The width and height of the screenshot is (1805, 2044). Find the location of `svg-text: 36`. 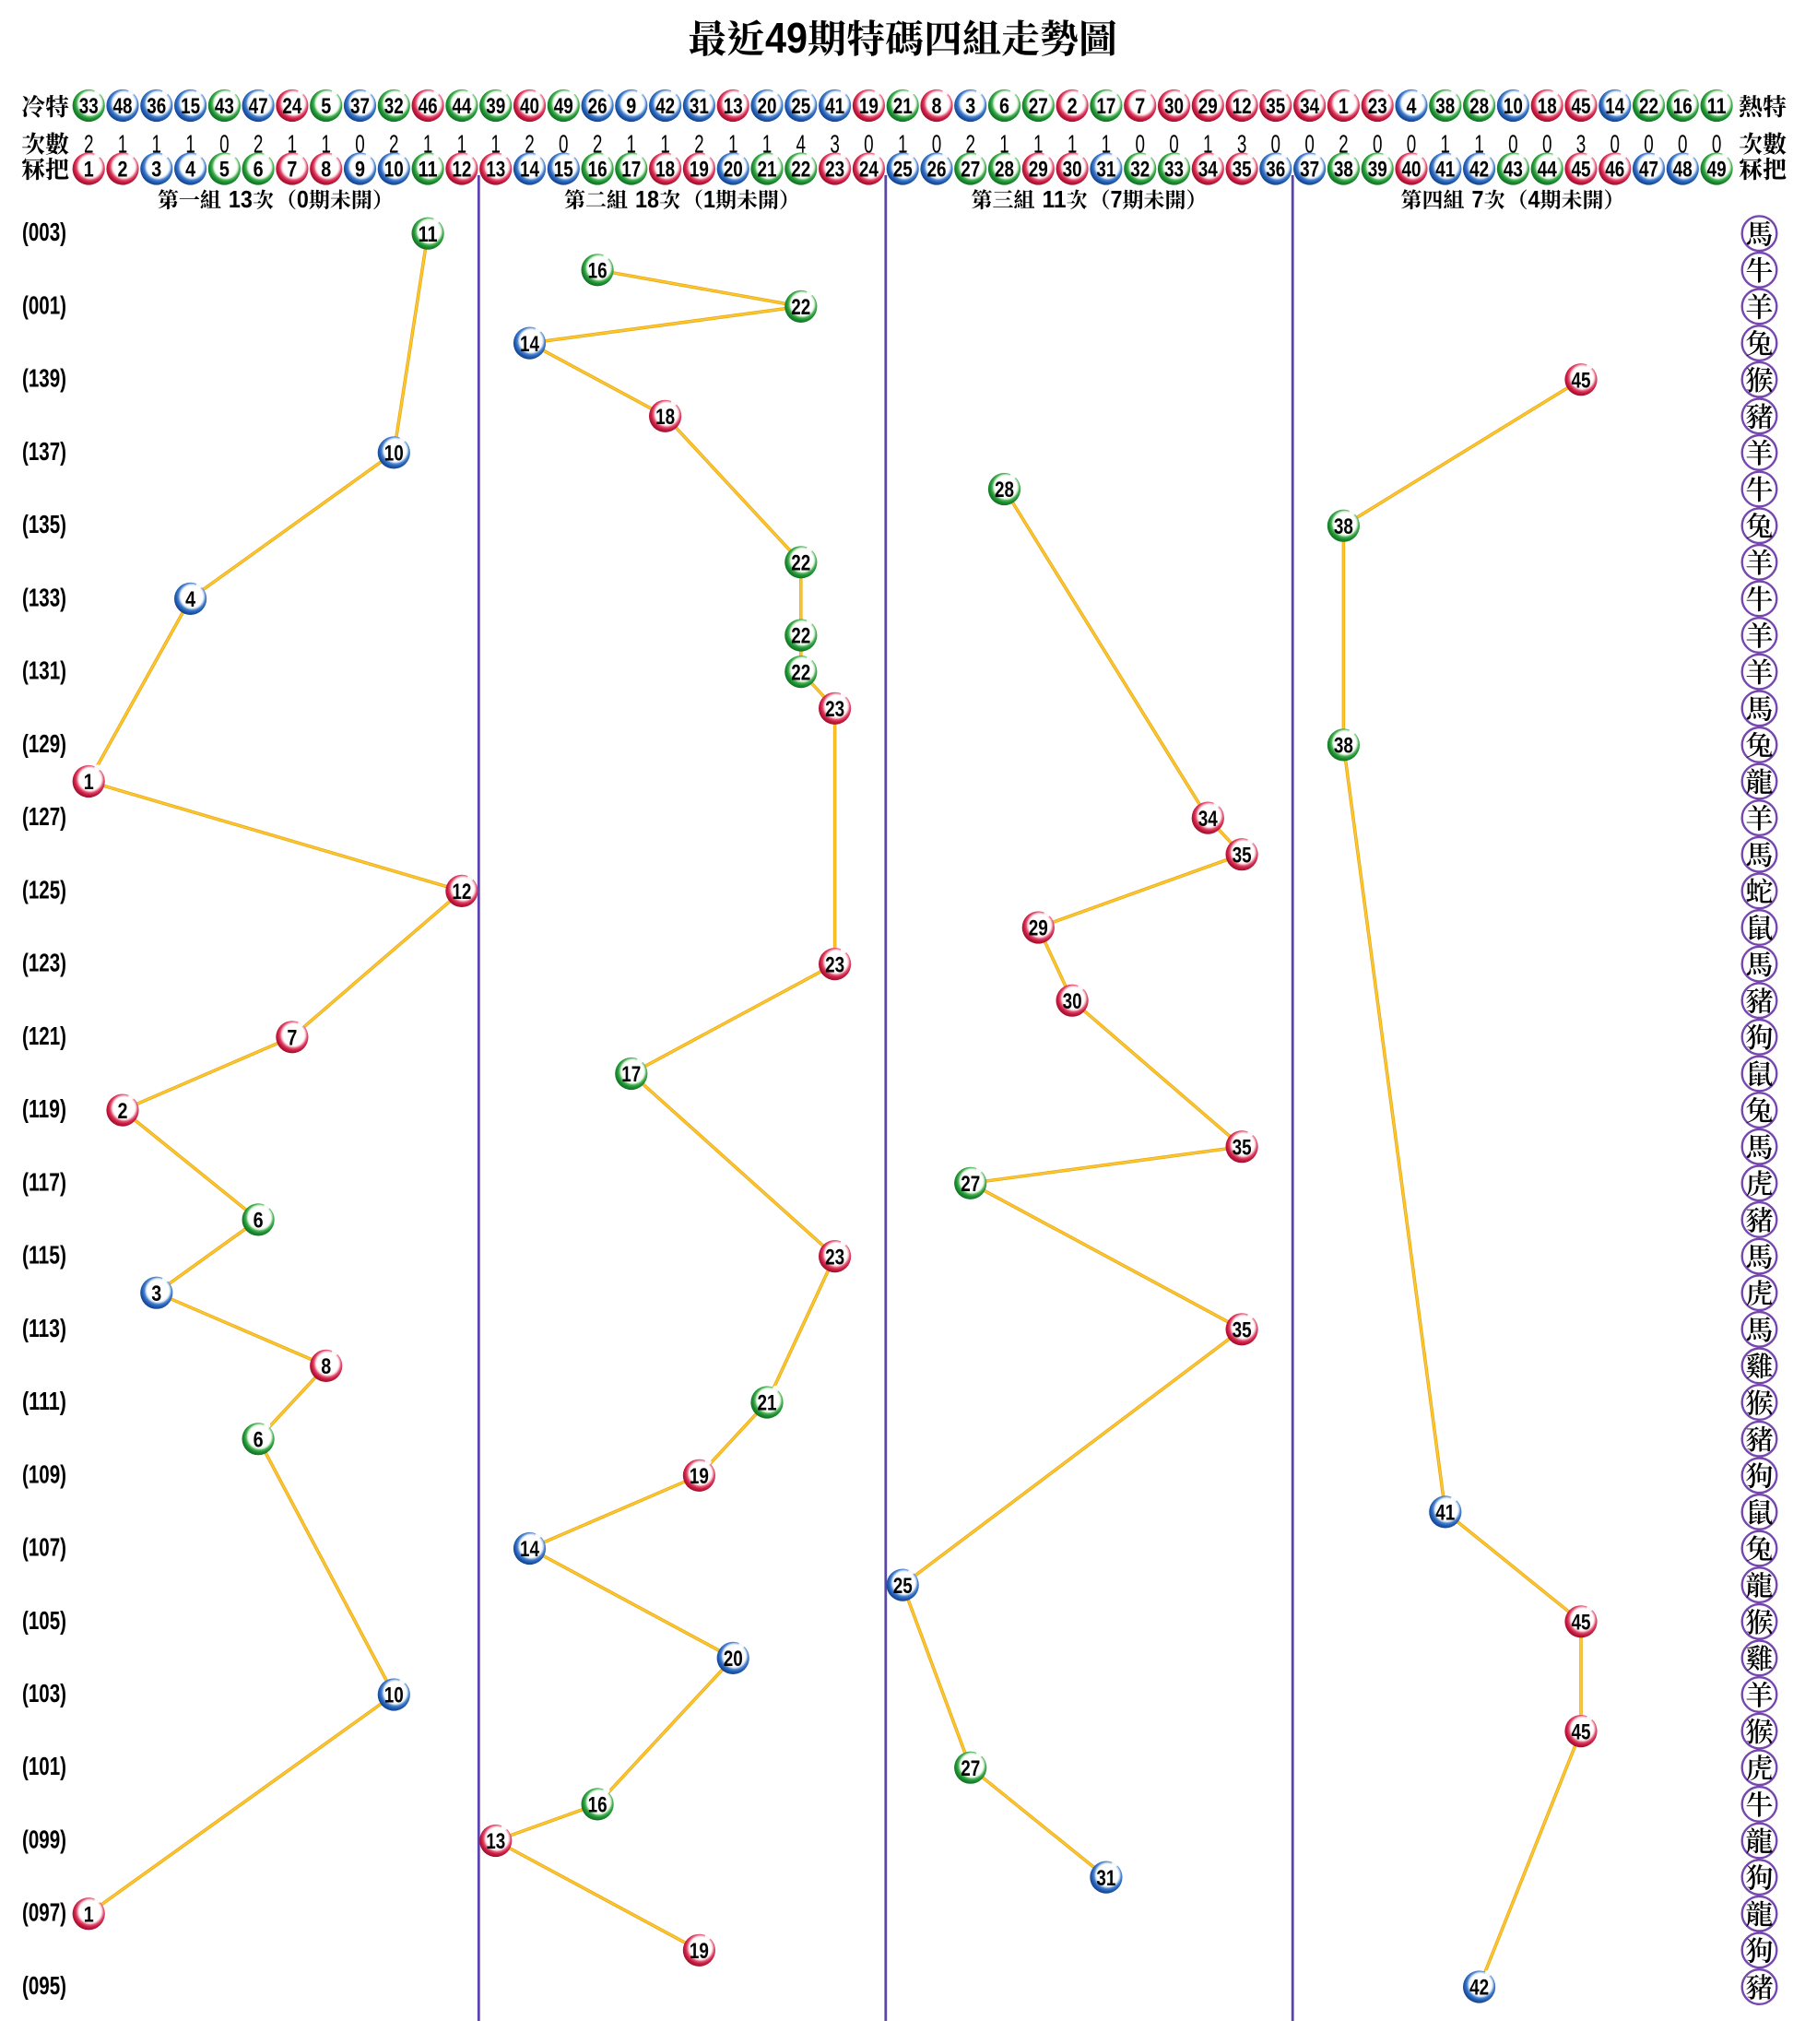

svg-text: 36 is located at coordinates (1275, 170).